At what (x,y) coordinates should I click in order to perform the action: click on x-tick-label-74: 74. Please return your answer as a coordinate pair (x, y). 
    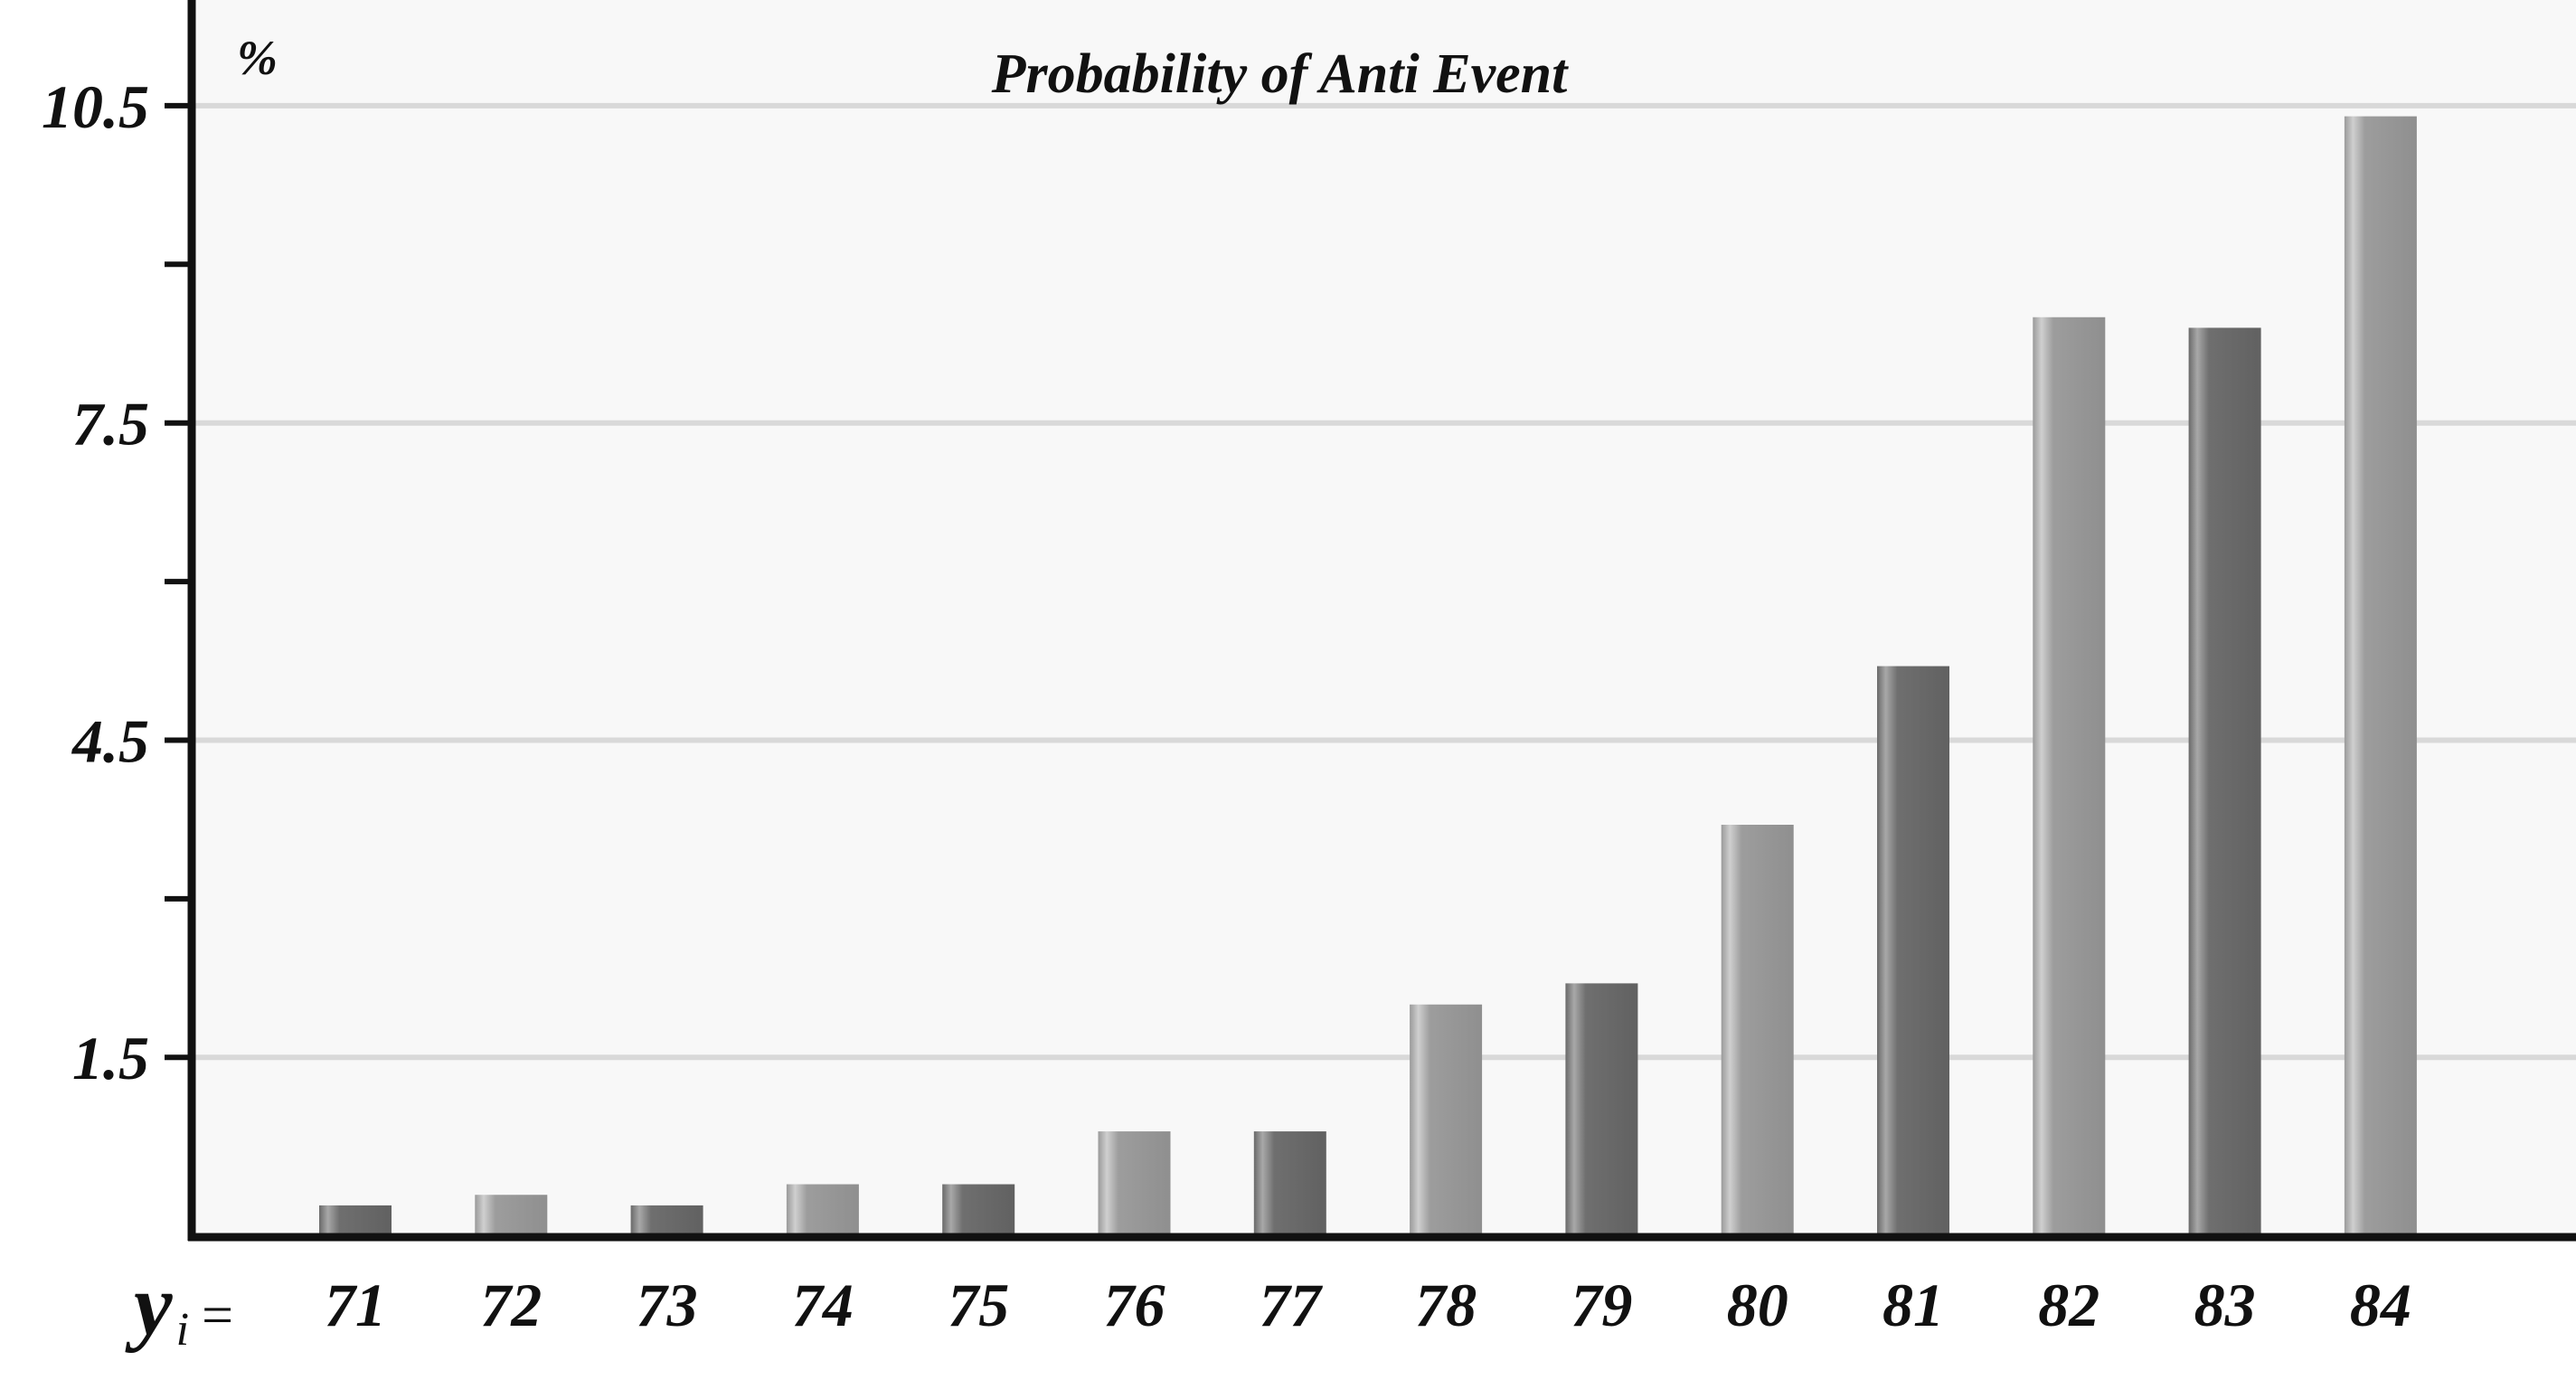
    Looking at the image, I should click on (823, 1305).